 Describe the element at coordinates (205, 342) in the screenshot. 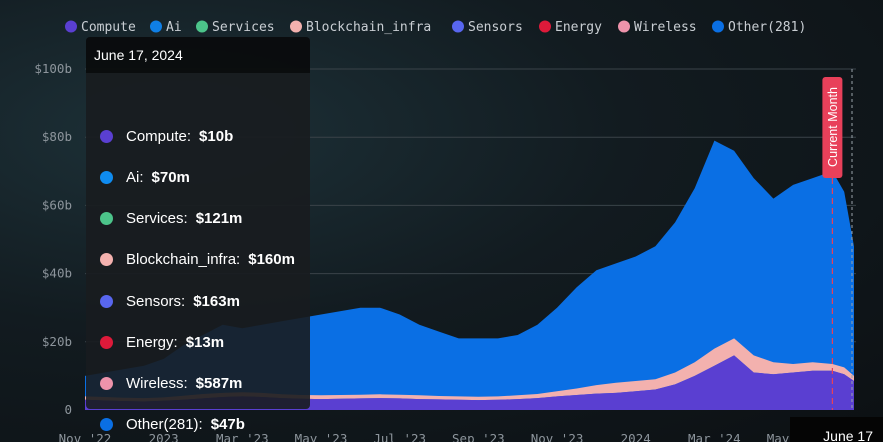

I see `tooltip-value: $13m` at that location.